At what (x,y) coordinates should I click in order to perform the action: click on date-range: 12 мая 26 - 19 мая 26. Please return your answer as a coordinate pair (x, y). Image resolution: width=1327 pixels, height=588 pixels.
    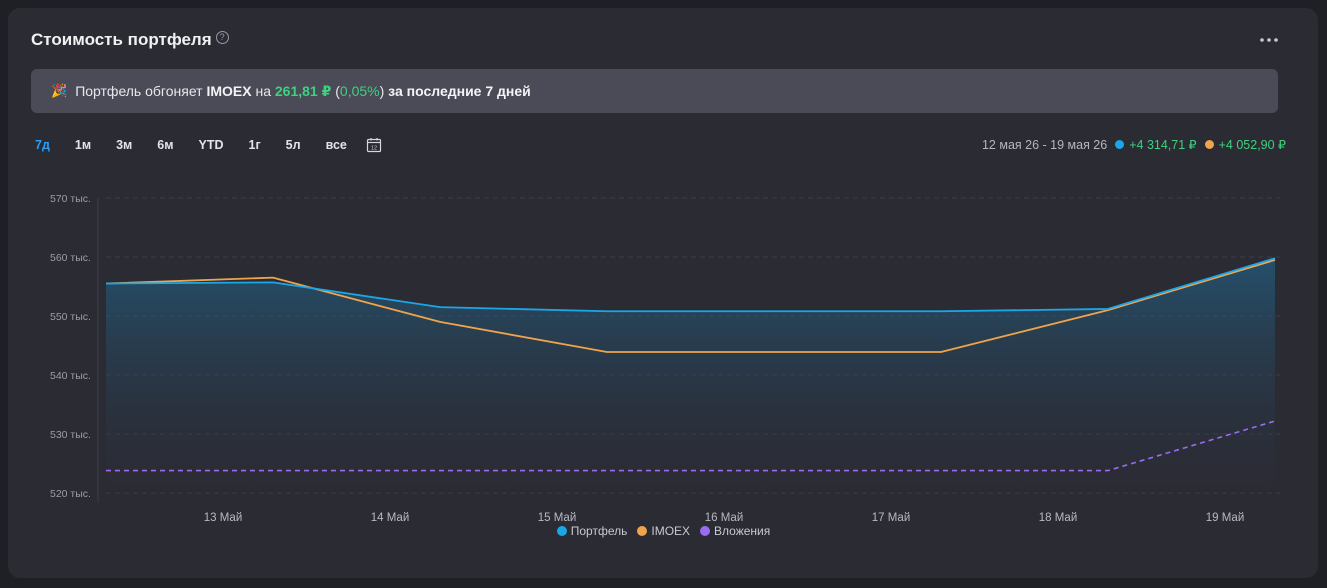
    Looking at the image, I should click on (1044, 144).